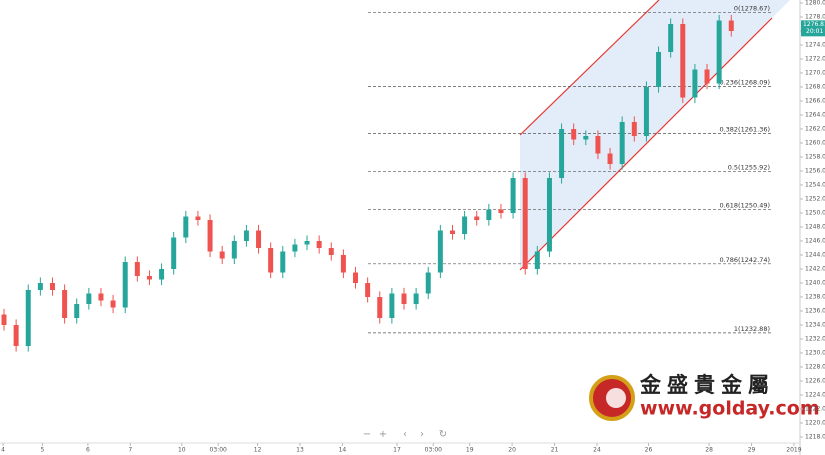 The height and width of the screenshot is (455, 825). I want to click on brand-url: www.golday.com, so click(730, 409).